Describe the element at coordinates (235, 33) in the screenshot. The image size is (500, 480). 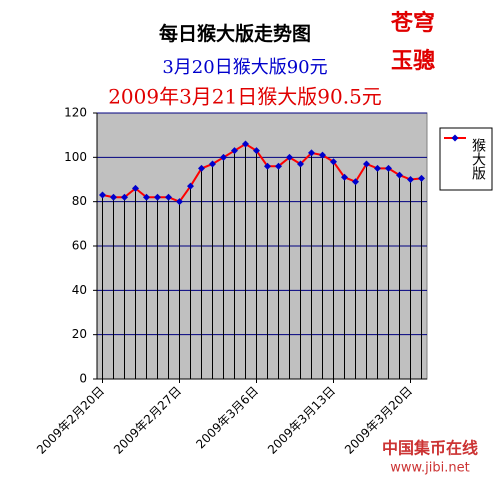
I see `chart-title: 每日猴大版走势图` at that location.